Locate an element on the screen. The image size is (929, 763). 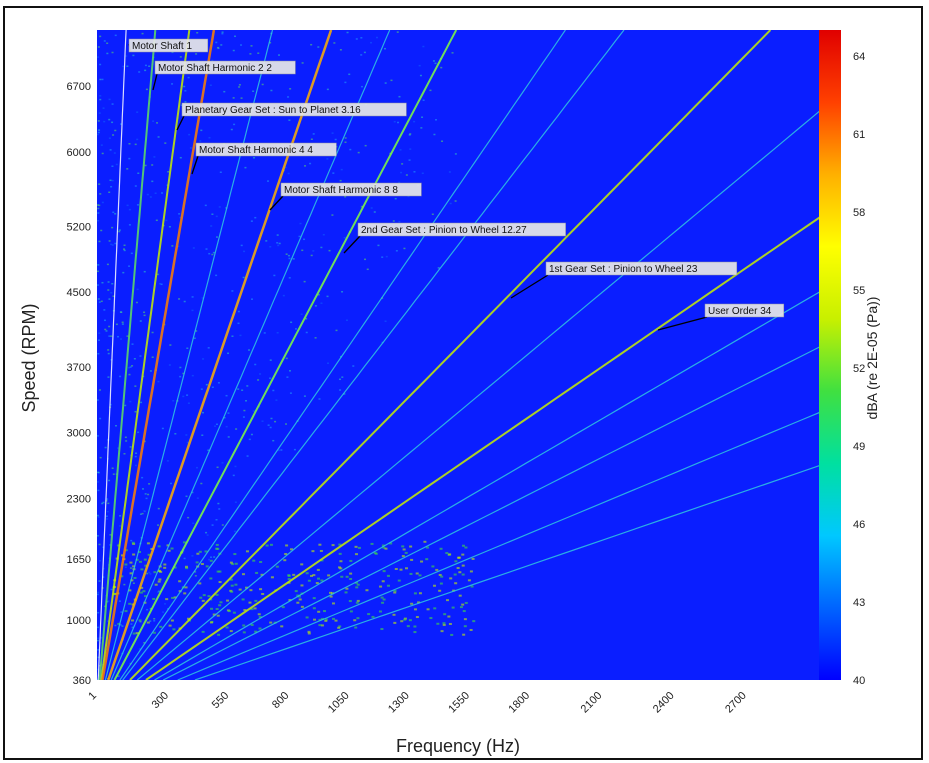
colorbar-tick-label: 49 is located at coordinates (859, 447).